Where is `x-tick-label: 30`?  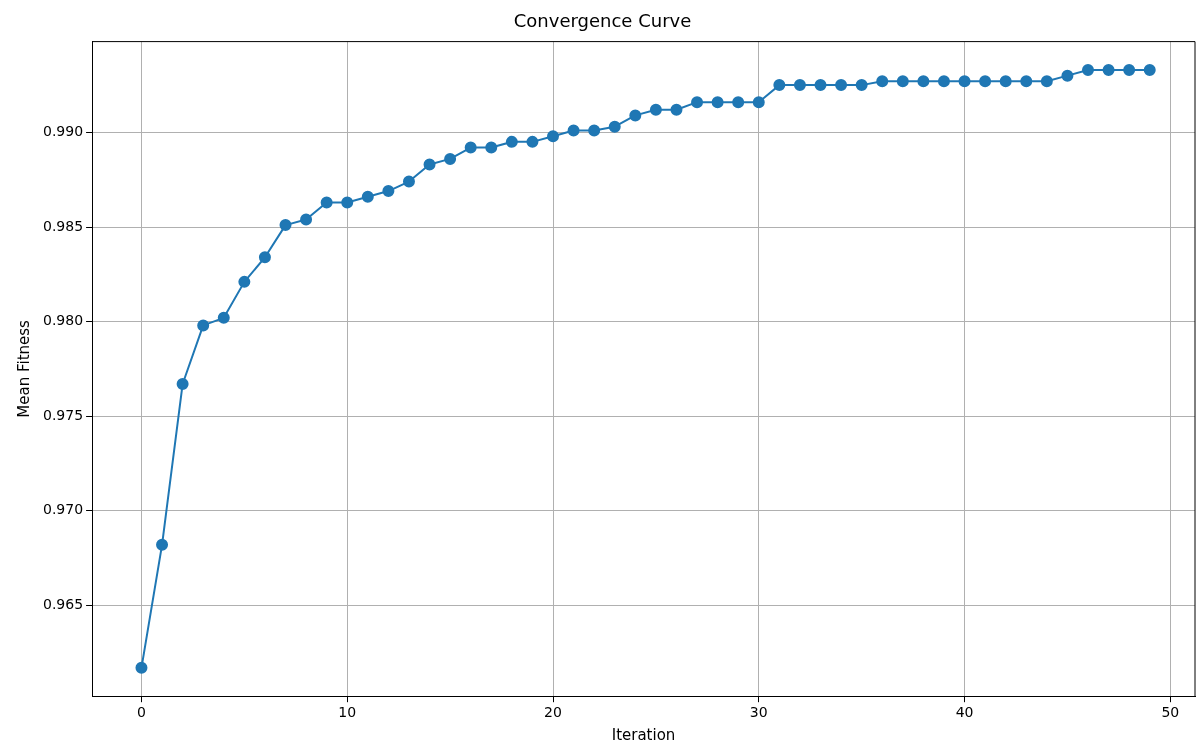
x-tick-label: 30 is located at coordinates (758, 712).